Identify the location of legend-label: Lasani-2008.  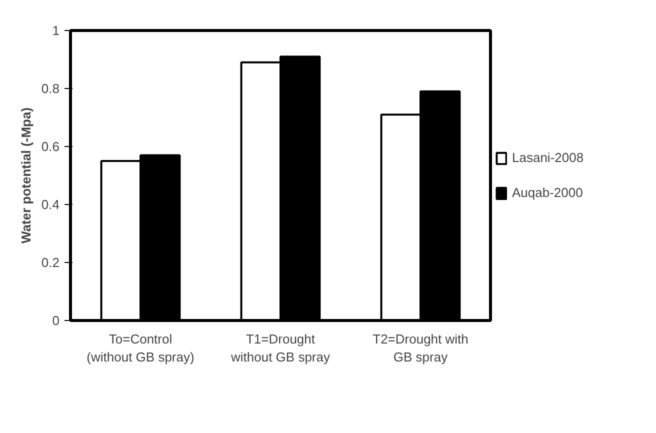
(548, 157).